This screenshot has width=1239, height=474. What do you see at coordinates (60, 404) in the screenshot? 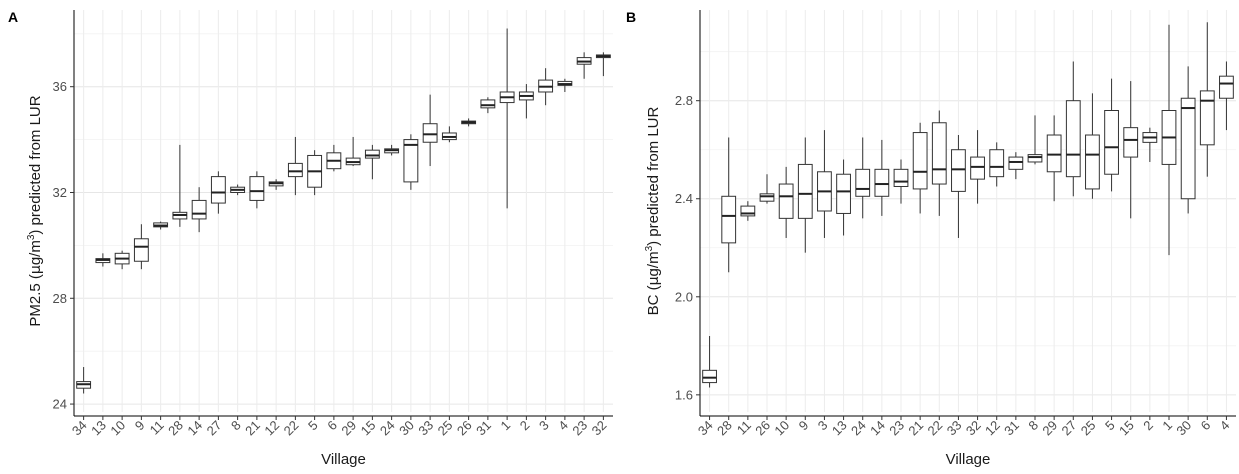
I see `y-tick-label: 24` at bounding box center [60, 404].